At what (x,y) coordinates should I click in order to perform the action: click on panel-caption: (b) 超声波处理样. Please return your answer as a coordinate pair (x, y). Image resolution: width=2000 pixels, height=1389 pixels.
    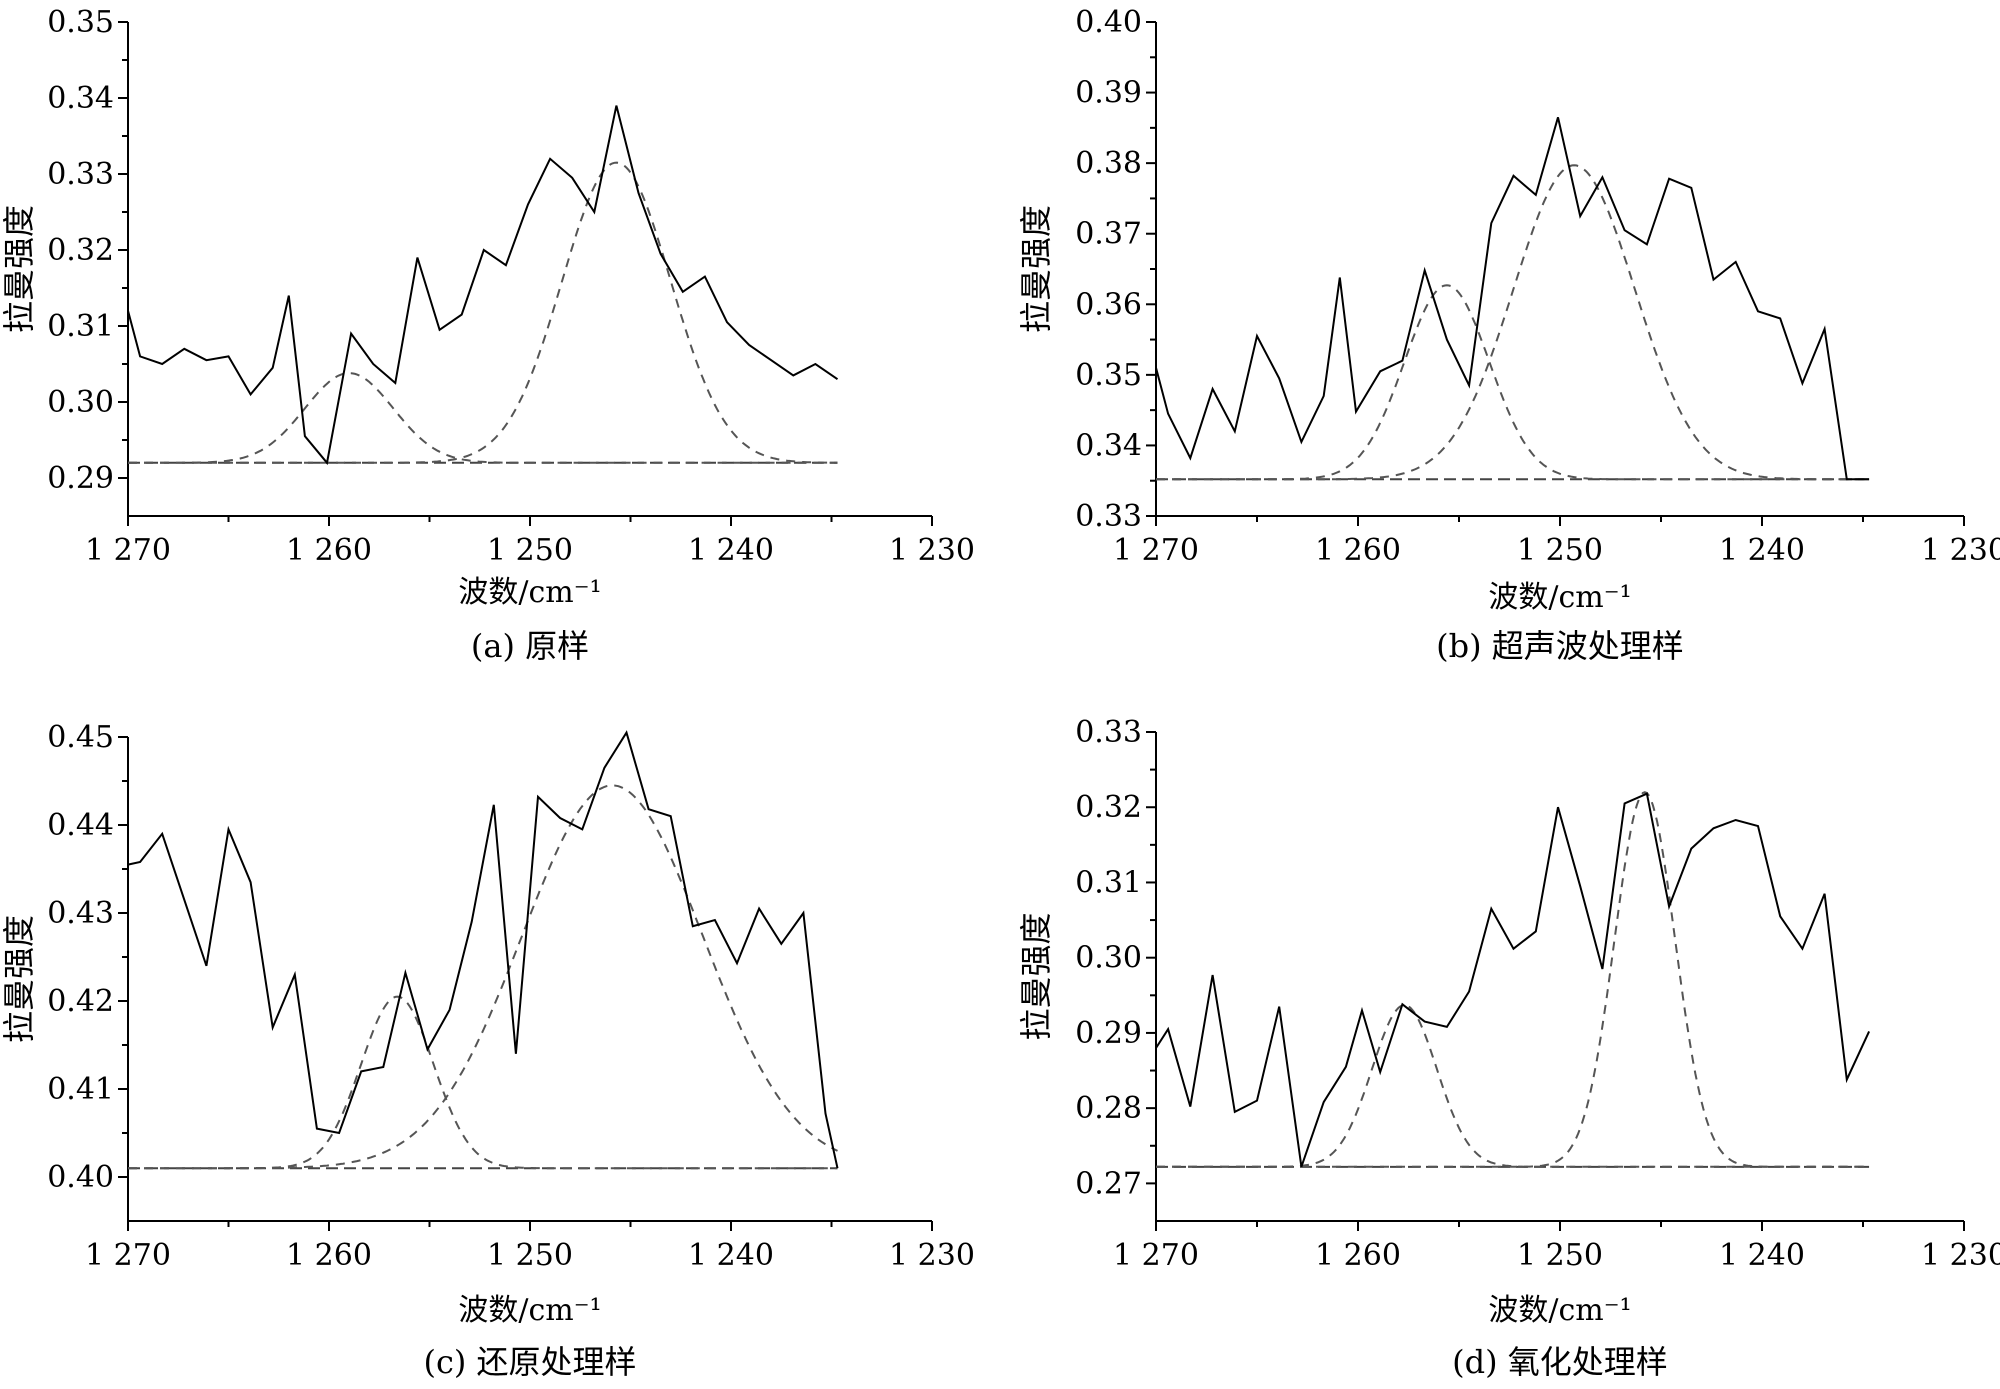
    Looking at the image, I should click on (1560, 646).